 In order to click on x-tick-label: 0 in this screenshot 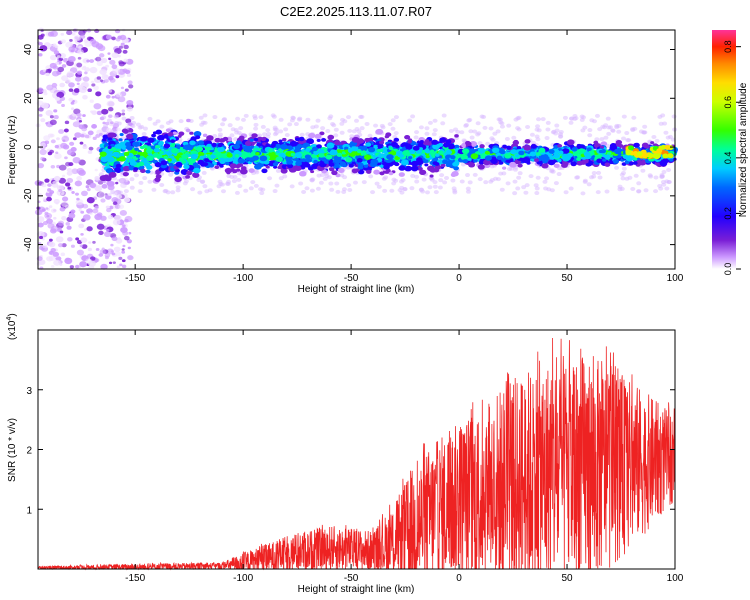, I will do `click(459, 278)`.